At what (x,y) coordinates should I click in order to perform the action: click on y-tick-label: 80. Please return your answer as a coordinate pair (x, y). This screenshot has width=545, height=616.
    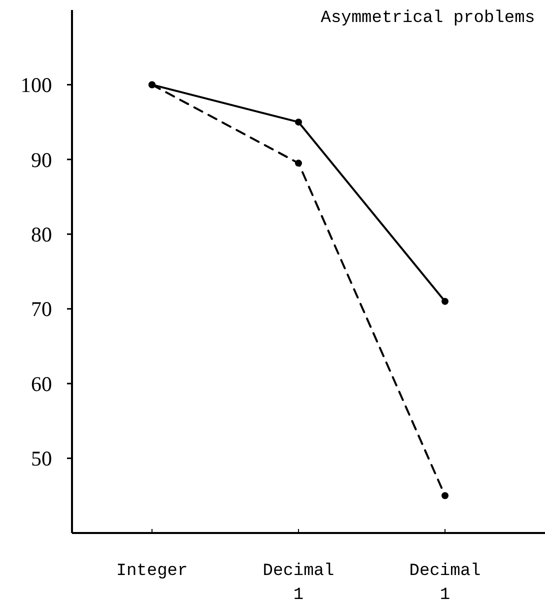
    Looking at the image, I should click on (41, 234).